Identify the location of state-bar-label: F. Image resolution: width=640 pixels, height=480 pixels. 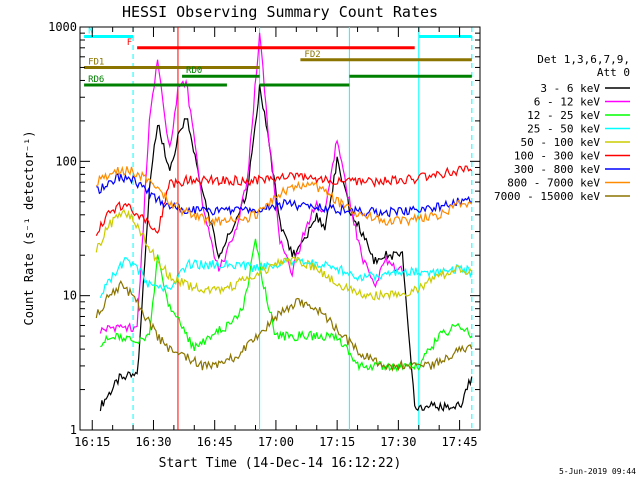
(129, 43).